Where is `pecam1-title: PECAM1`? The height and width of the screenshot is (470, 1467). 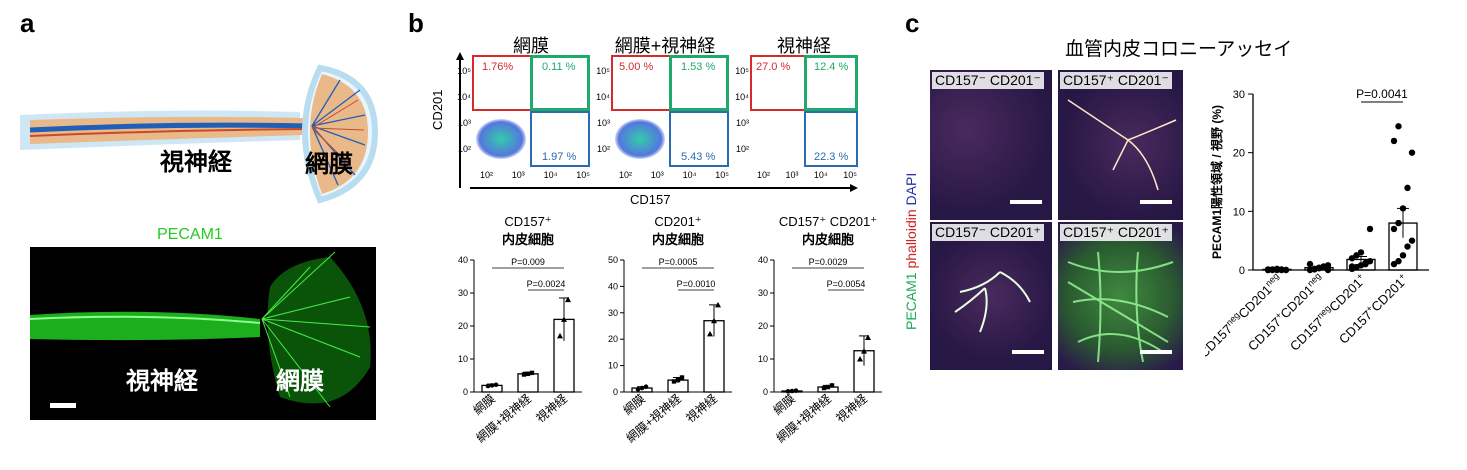
pecam1-title: PECAM1 is located at coordinates (190, 234).